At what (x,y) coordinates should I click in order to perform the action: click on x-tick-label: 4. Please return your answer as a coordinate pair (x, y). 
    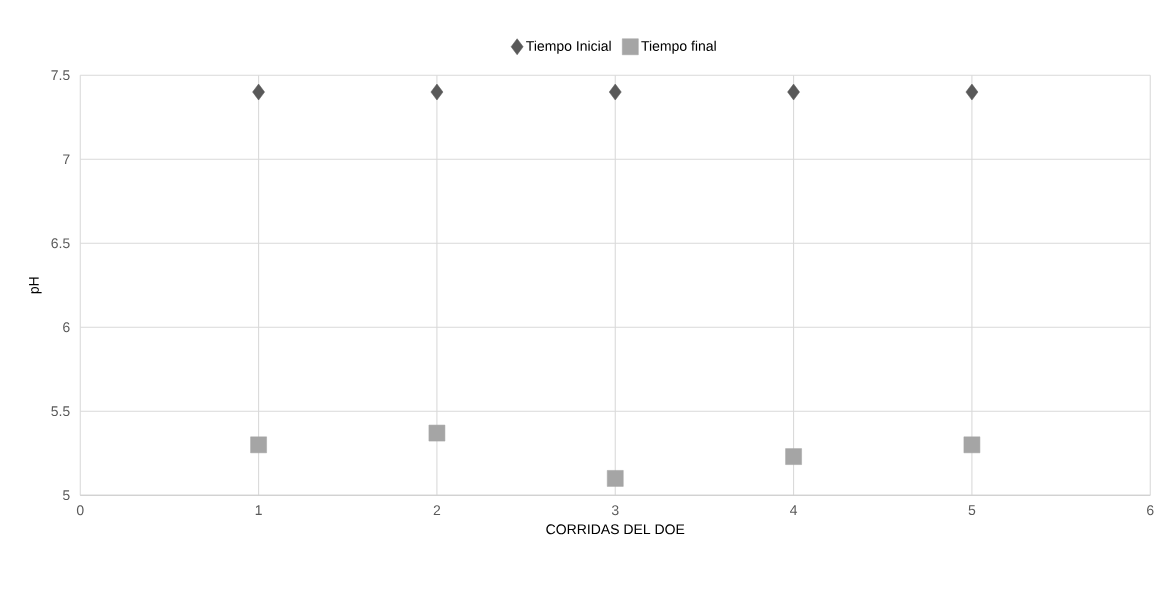
    Looking at the image, I should click on (794, 510).